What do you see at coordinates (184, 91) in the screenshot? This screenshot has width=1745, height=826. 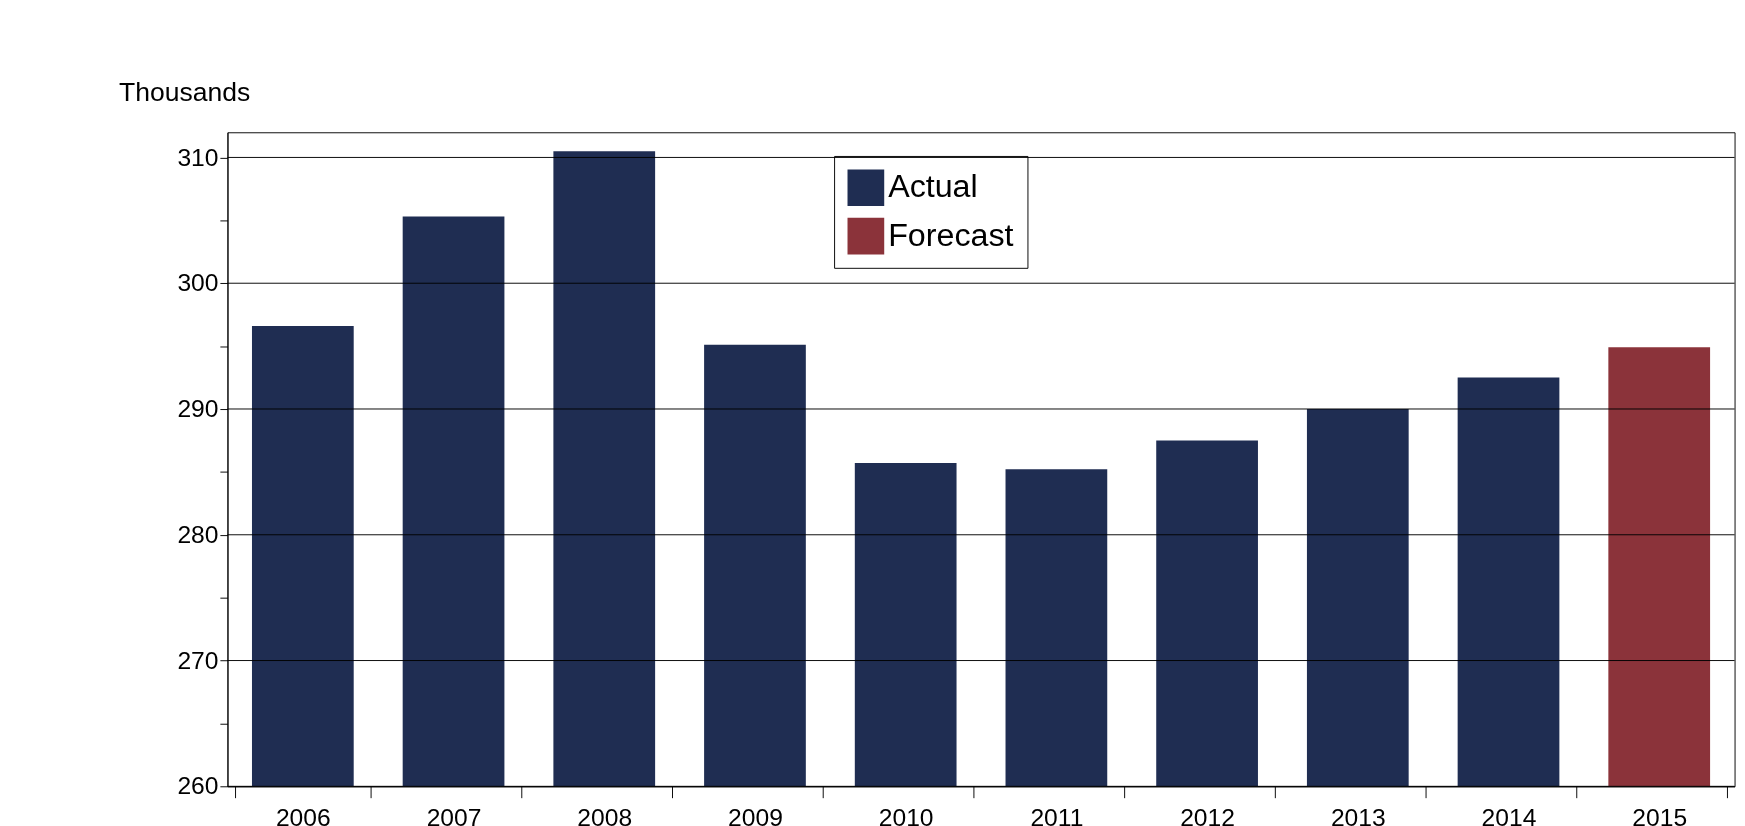 I see `y-axis-title: Thousands` at bounding box center [184, 91].